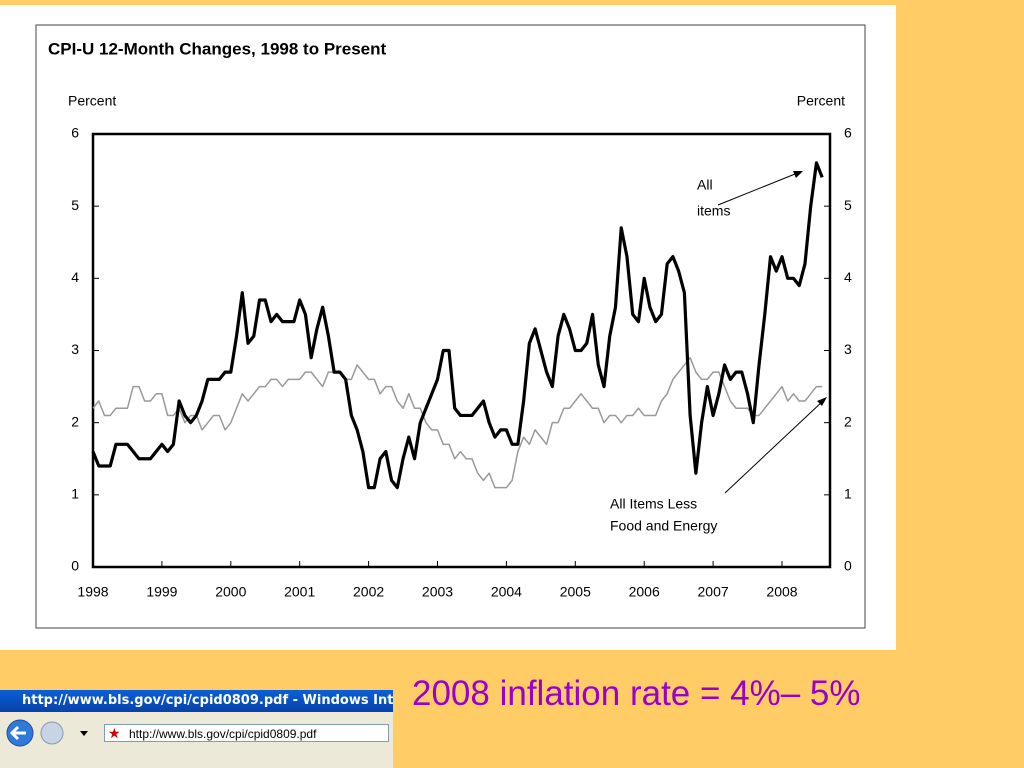  I want to click on y2-tick-label: 5, so click(848, 205).